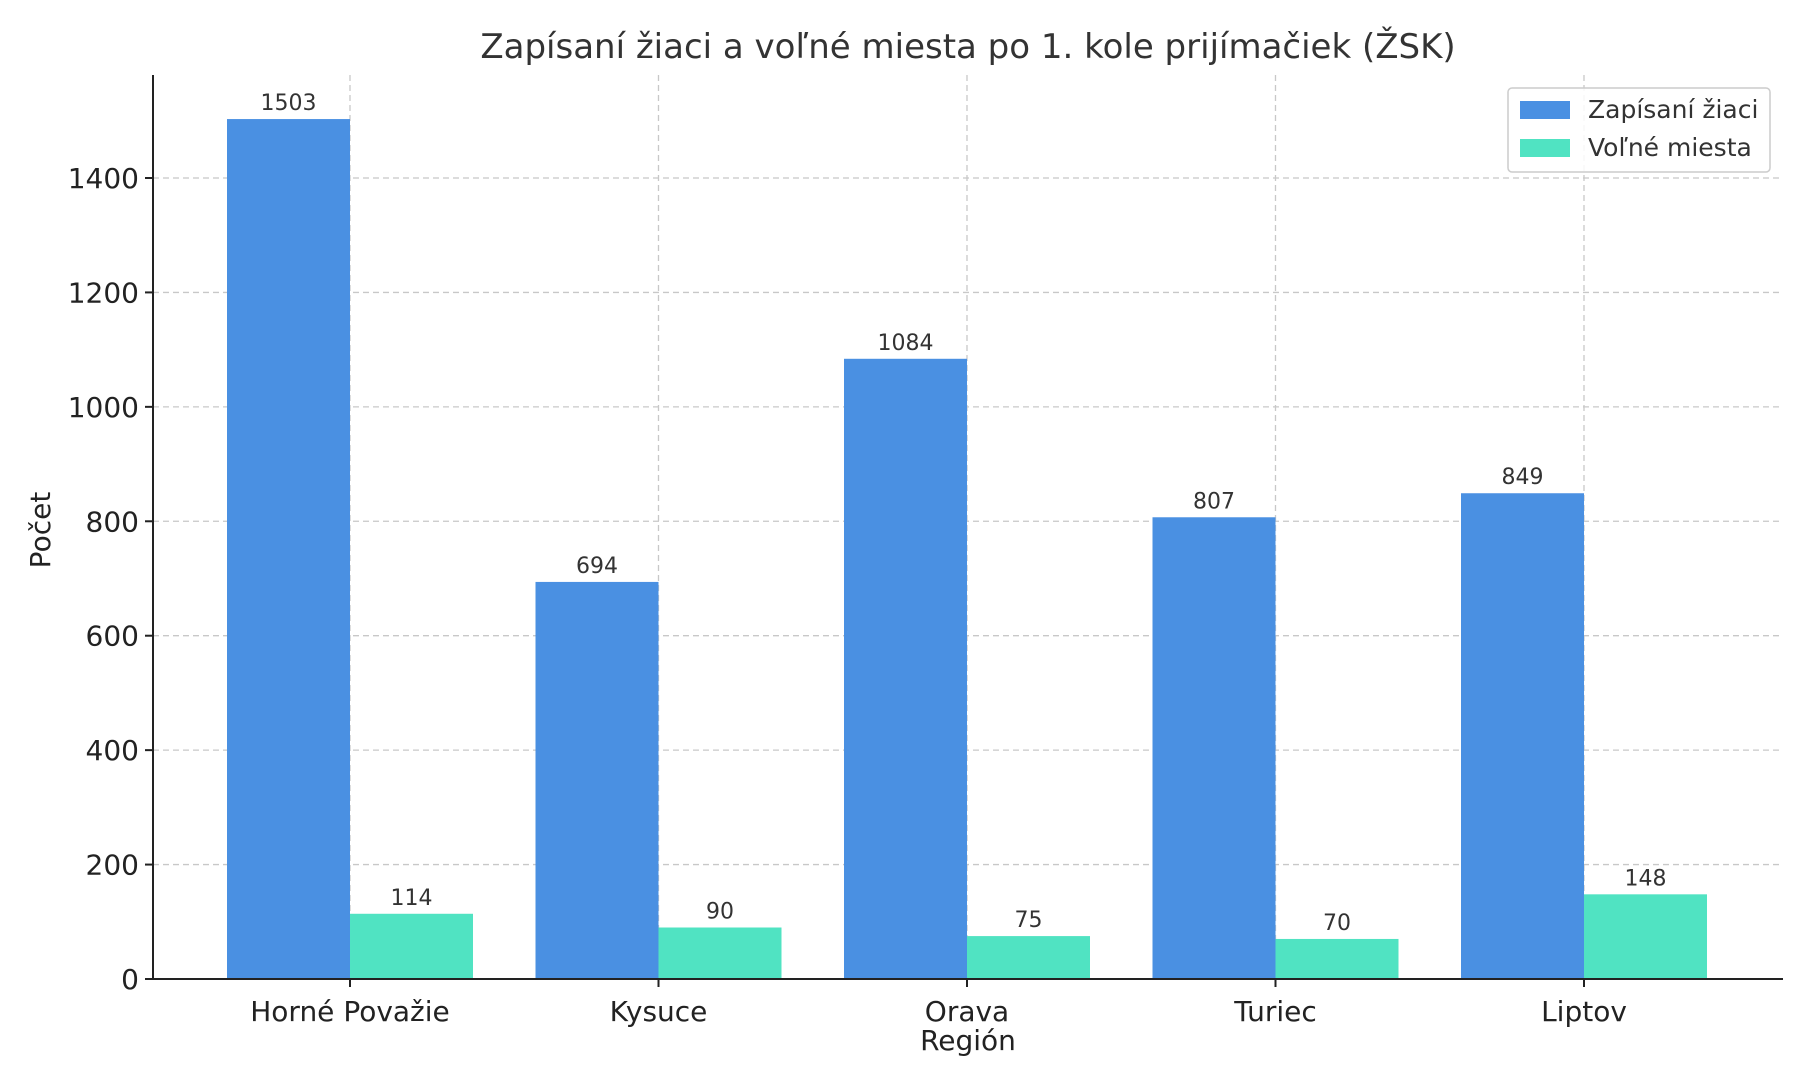 The image size is (1800, 1080). I want to click on x-tick-label-horne-povazie: Horné Považie, so click(350, 1011).